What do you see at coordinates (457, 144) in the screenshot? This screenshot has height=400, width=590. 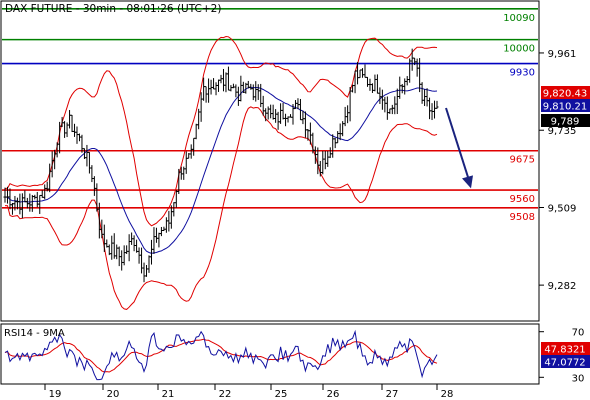 I see `forecast-arrow-shaft` at bounding box center [457, 144].